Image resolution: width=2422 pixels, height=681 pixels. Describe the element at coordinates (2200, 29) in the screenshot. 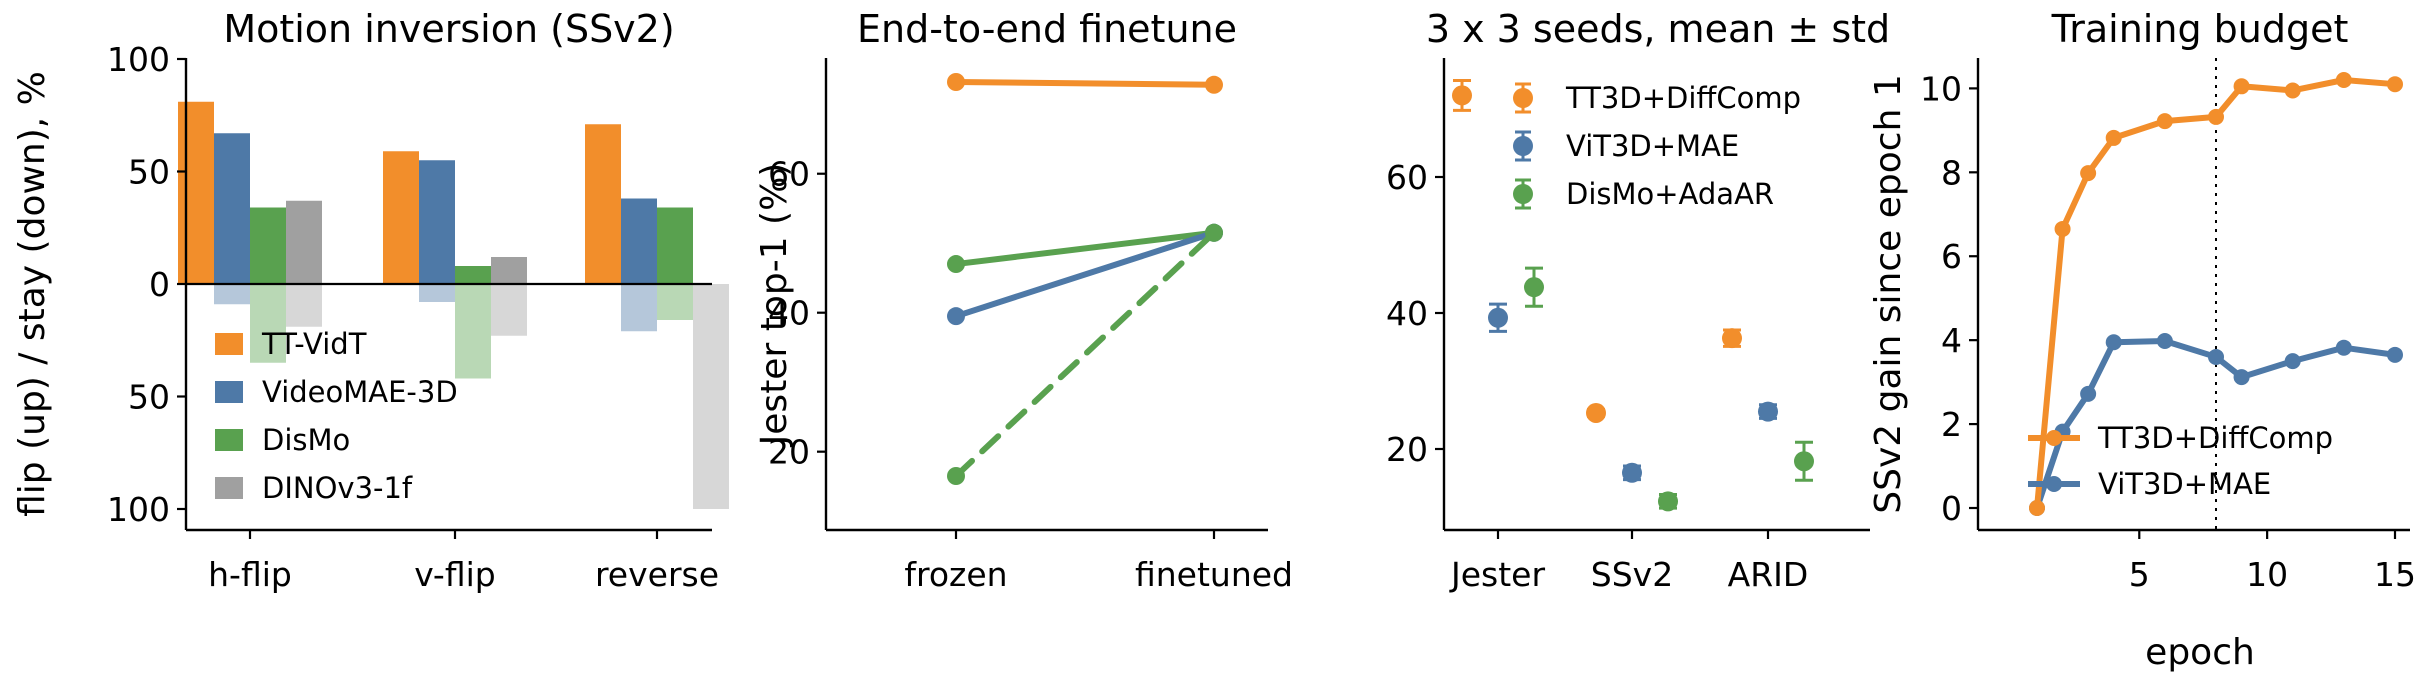

I see `chart-title: Training budget` at that location.